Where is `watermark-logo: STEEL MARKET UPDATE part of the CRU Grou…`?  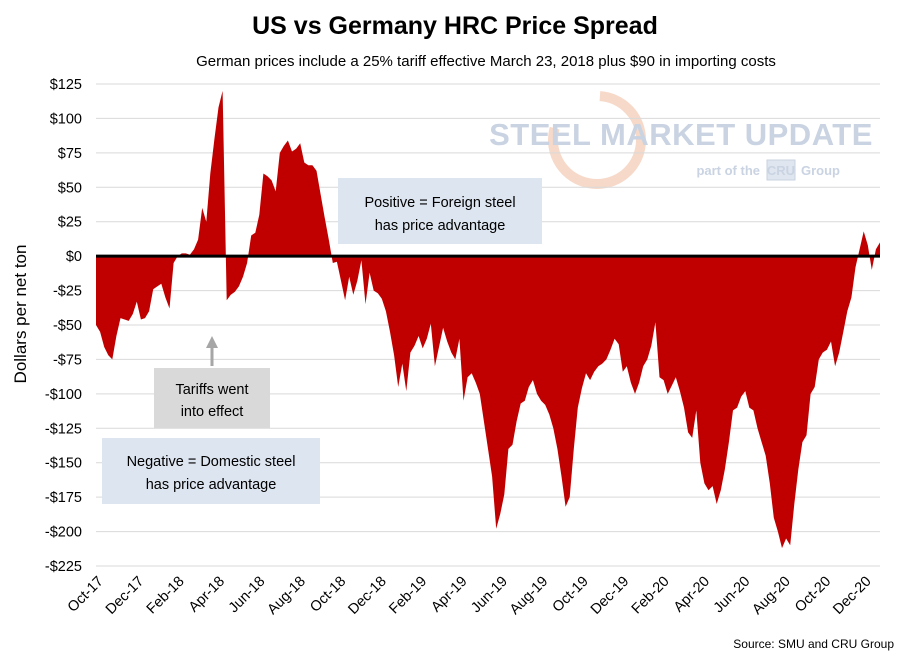
watermark-logo: STEEL MARKET UPDATE part of the CRU Grou… is located at coordinates (681, 140).